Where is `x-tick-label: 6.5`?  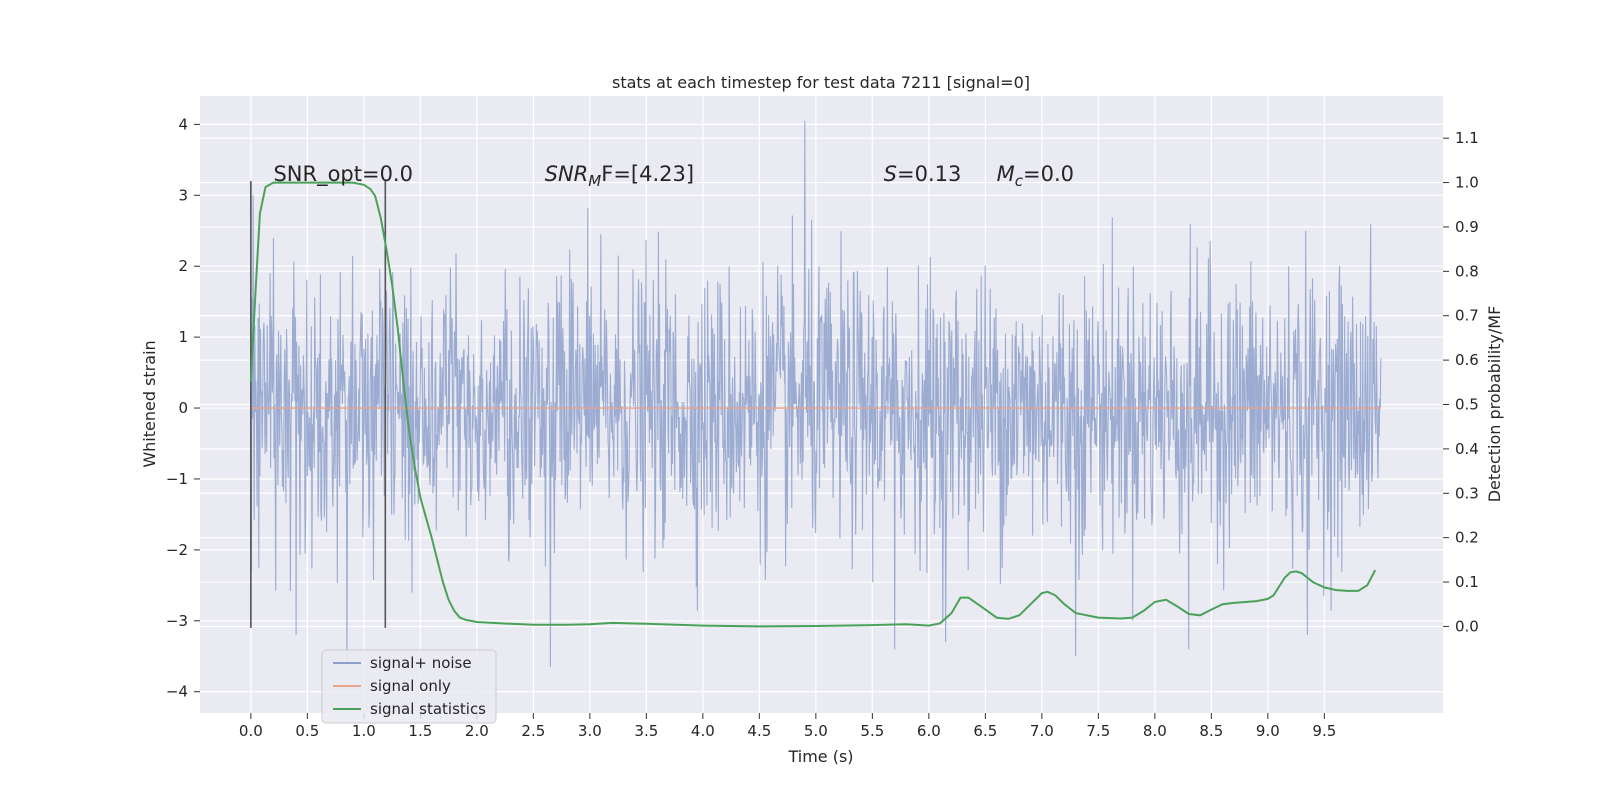 x-tick-label: 6.5 is located at coordinates (985, 731).